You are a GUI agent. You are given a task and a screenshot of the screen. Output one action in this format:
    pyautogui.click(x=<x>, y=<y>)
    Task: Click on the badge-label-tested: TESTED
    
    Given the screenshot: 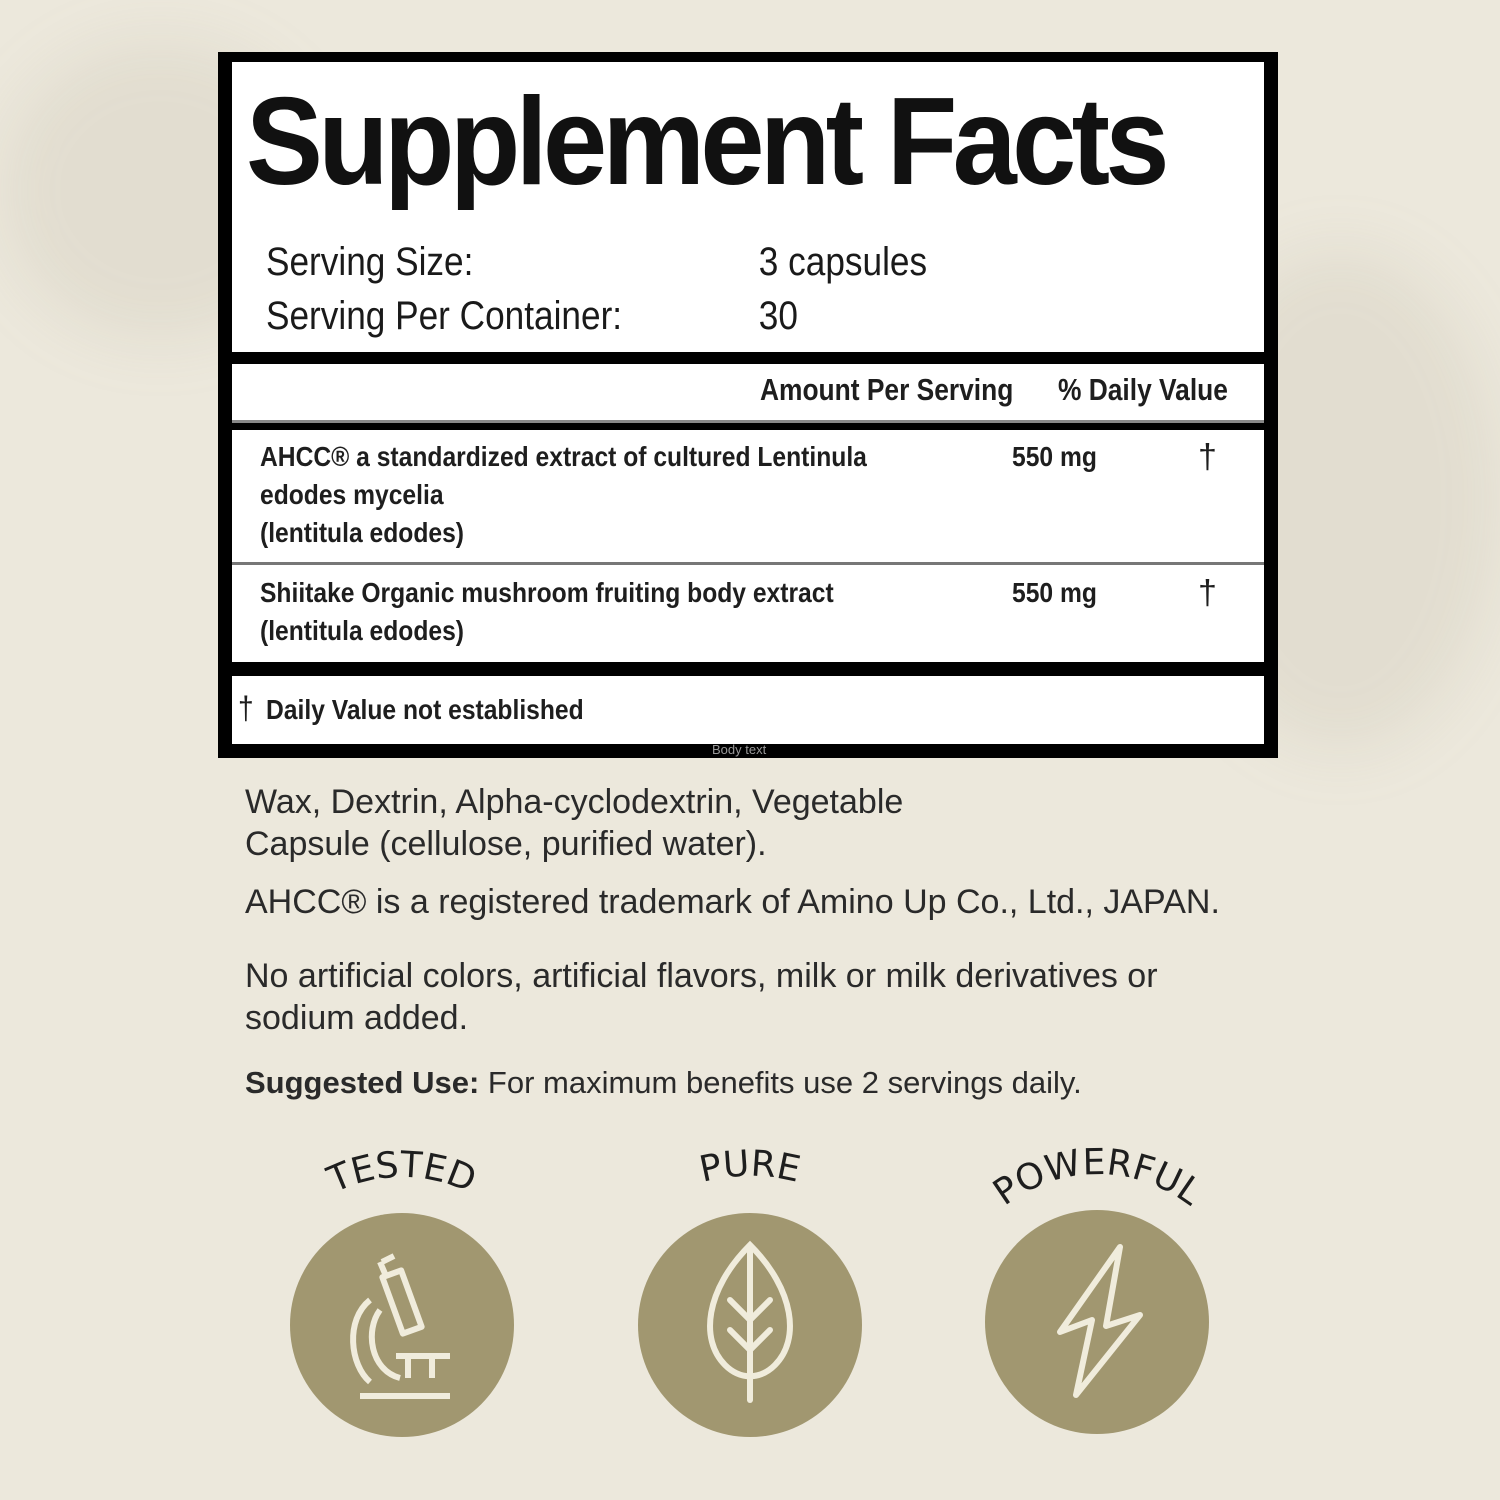 What is the action you would take?
    pyautogui.click(x=401, y=1172)
    